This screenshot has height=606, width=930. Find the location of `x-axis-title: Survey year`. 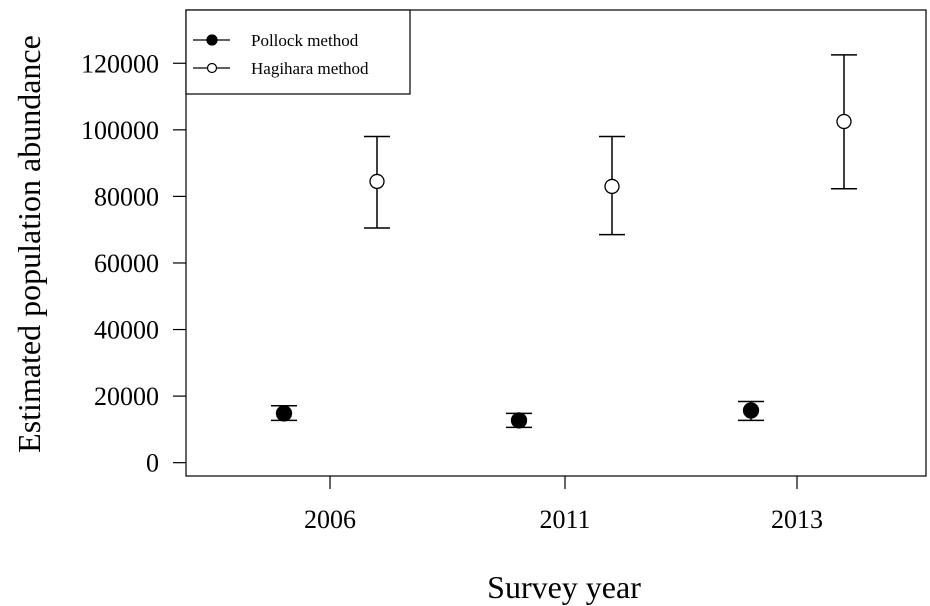

x-axis-title: Survey year is located at coordinates (564, 587).